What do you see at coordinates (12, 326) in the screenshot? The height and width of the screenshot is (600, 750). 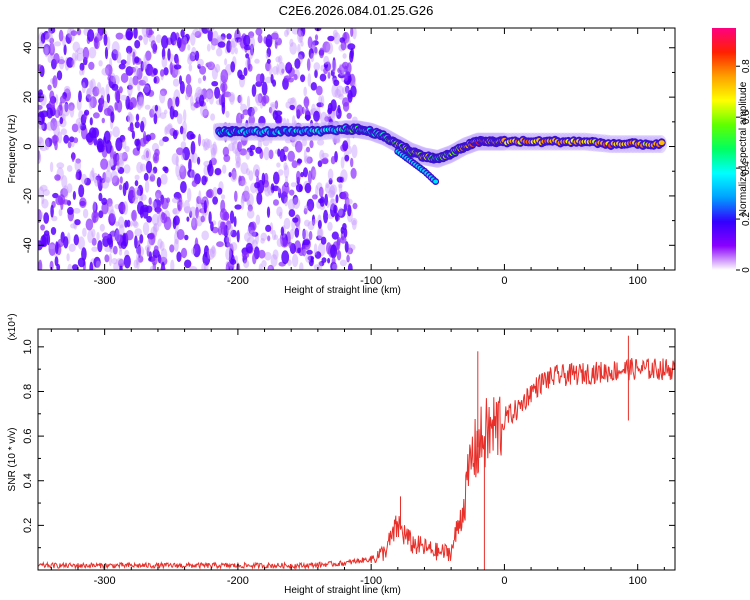 I see `y-axis-multiplier: (x10⁴)` at bounding box center [12, 326].